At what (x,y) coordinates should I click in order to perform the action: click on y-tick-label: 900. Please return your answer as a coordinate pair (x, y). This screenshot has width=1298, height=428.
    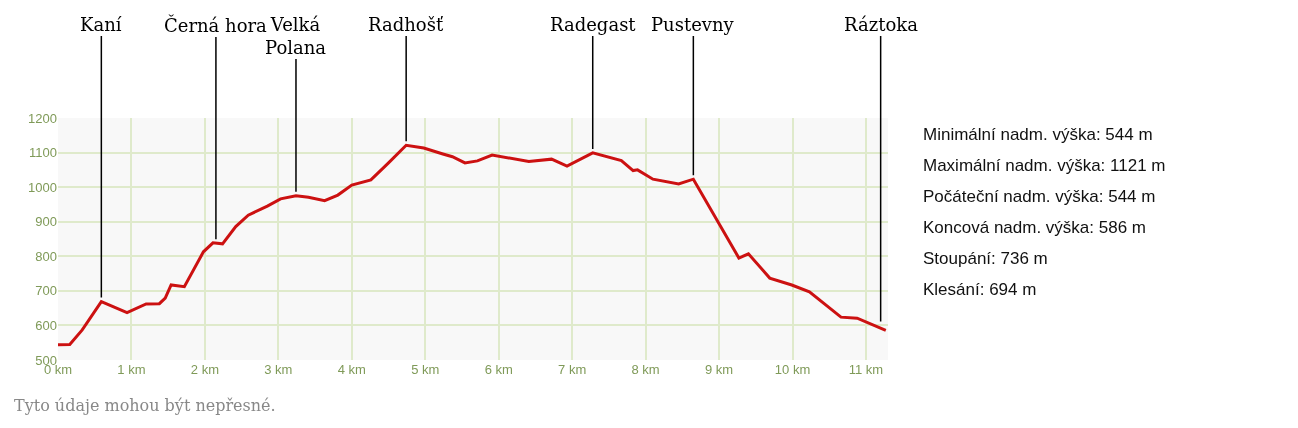
    Looking at the image, I should click on (46, 222).